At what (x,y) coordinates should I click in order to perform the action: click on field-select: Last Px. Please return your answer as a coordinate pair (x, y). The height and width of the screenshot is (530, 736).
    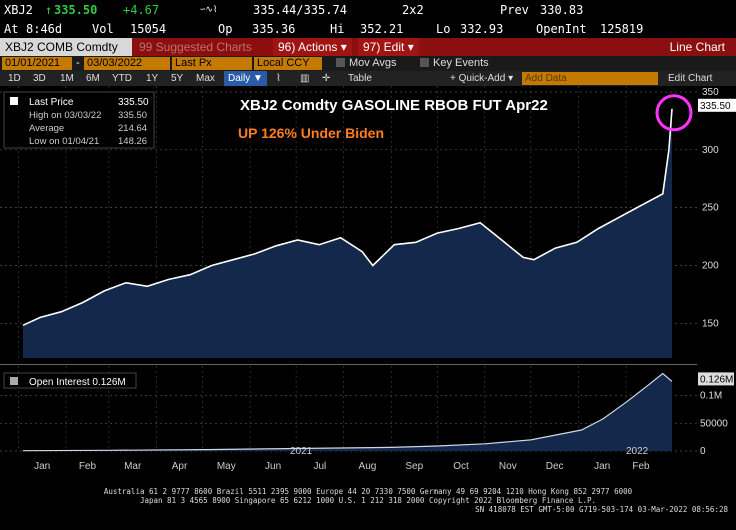
    Looking at the image, I should click on (212, 63).